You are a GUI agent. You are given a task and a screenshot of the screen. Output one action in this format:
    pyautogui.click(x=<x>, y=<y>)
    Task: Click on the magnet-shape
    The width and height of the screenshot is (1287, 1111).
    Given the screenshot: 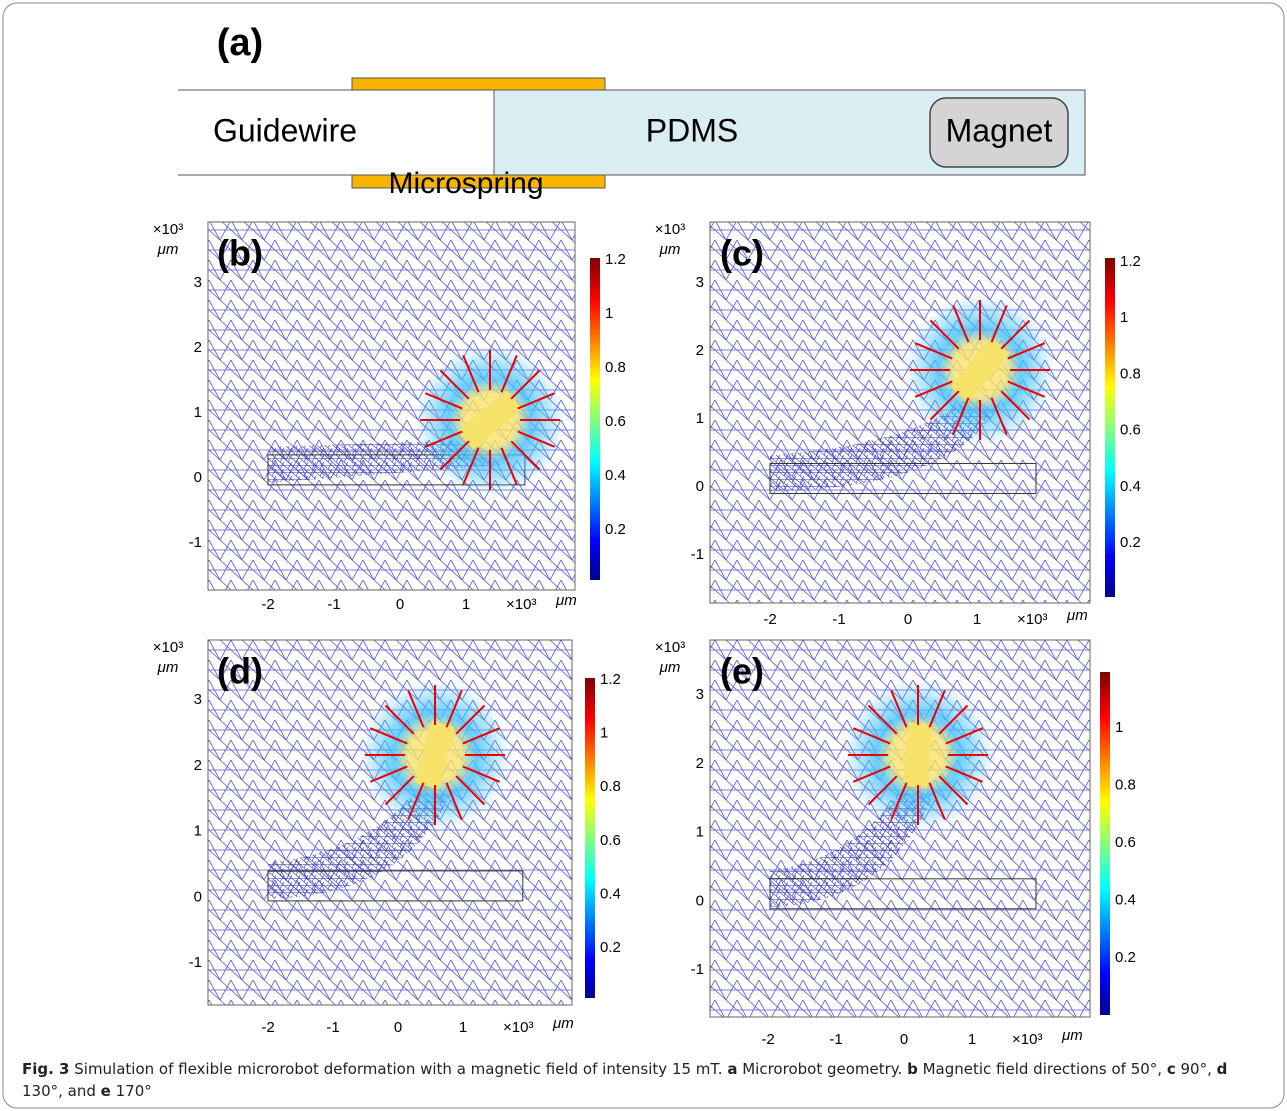 What is the action you would take?
    pyautogui.click(x=999, y=132)
    